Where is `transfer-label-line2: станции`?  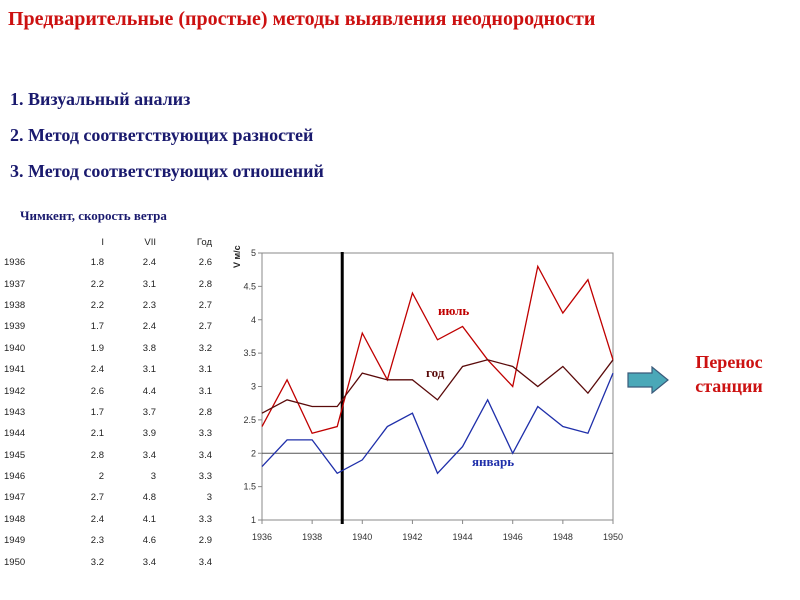 transfer-label-line2: станции is located at coordinates (729, 386).